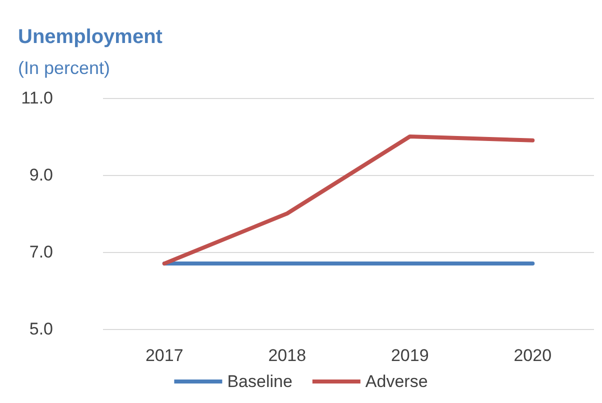 Image resolution: width=602 pixels, height=403 pixels. I want to click on y-tick-label: 7.0, so click(41, 252).